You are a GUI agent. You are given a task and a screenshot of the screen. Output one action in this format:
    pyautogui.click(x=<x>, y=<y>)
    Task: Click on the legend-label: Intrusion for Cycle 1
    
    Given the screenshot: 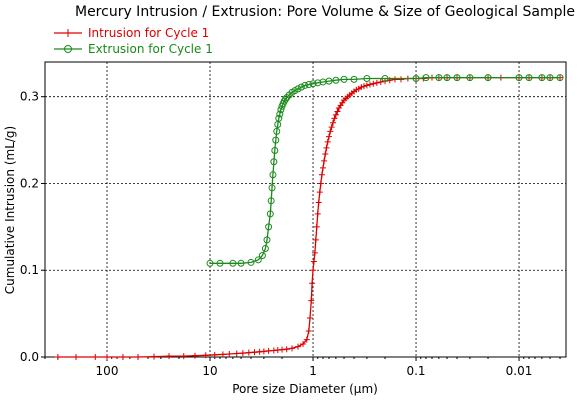 What is the action you would take?
    pyautogui.click(x=148, y=33)
    